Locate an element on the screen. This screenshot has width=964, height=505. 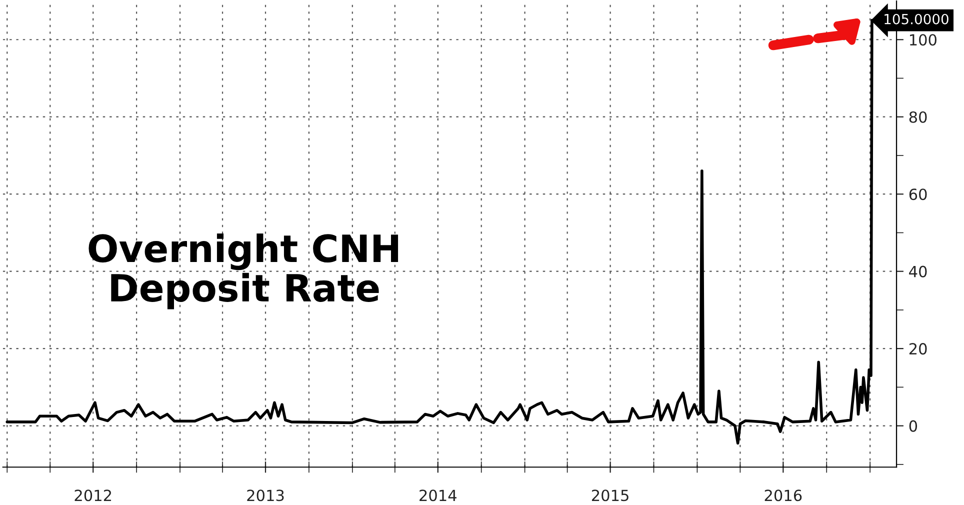
text: Overnight CNH Deposit Rate is located at coordinates (243, 271).